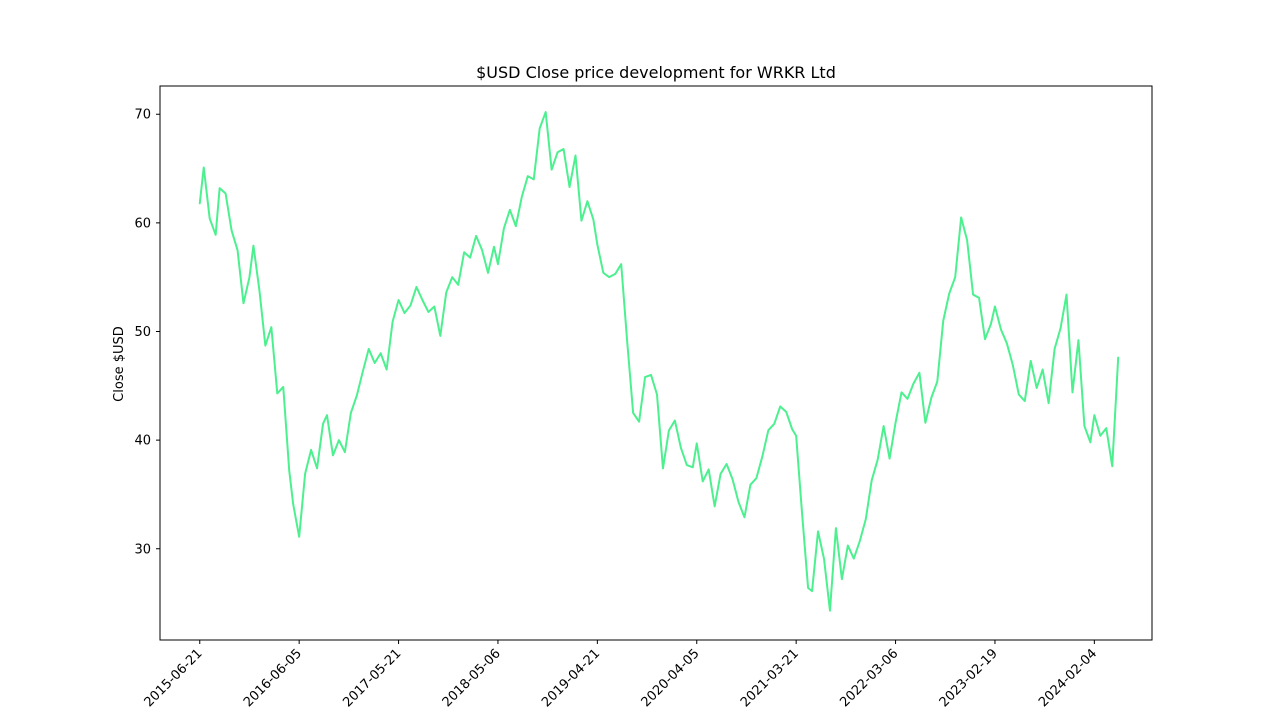  I want to click on y-axis: 30 40 50 60 70, so click(147, 332).